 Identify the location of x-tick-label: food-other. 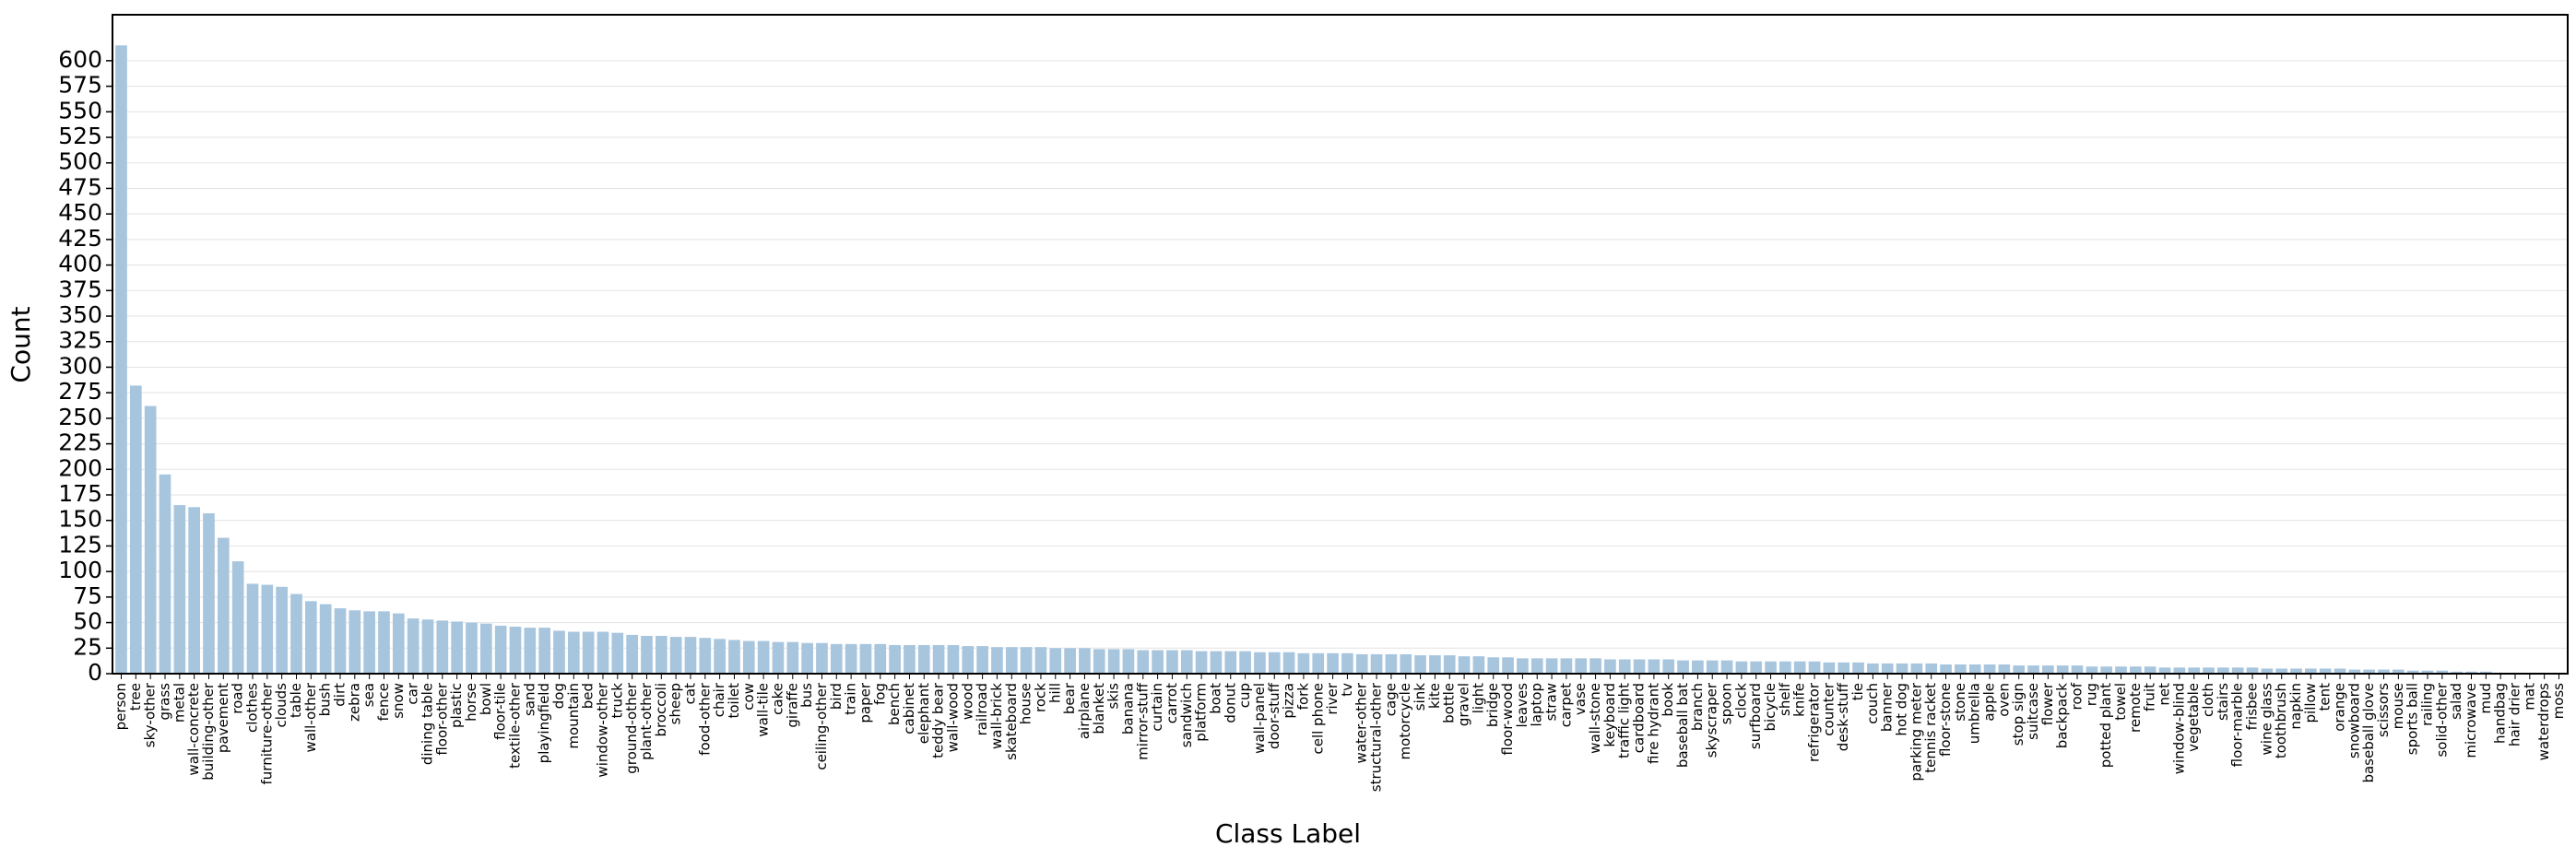
(704, 719).